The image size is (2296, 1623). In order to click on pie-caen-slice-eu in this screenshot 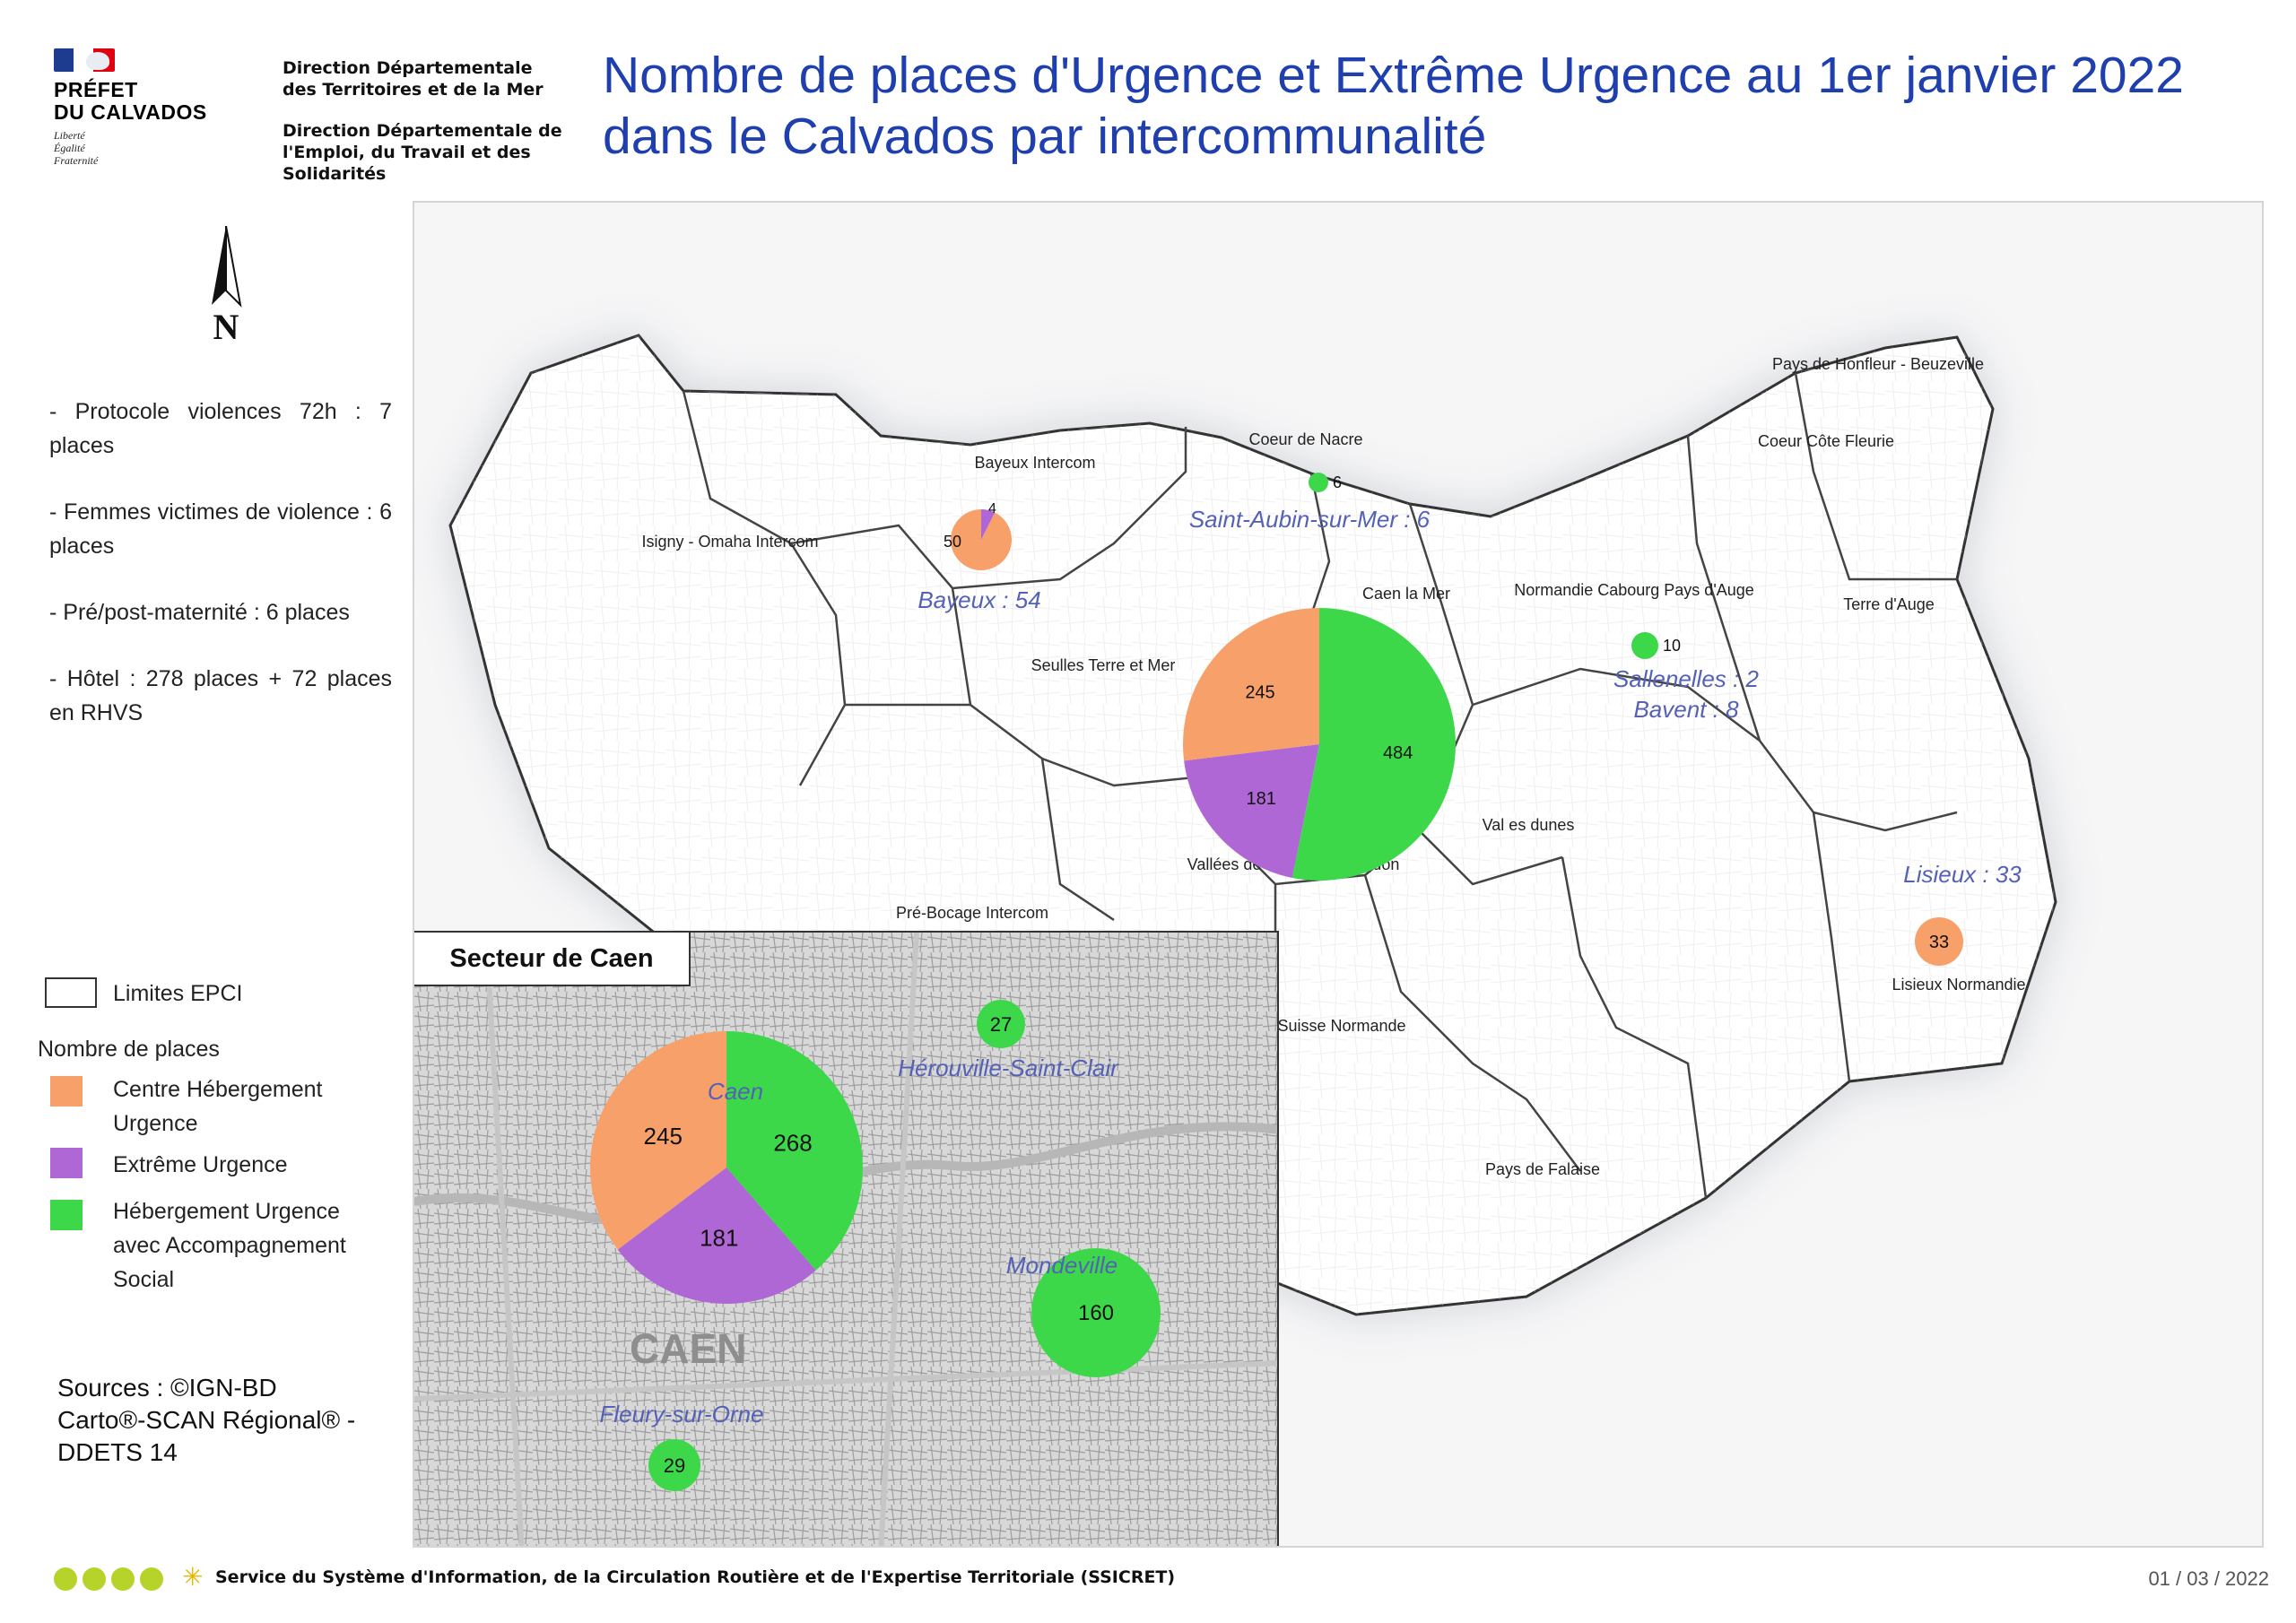, I will do `click(716, 1235)`.